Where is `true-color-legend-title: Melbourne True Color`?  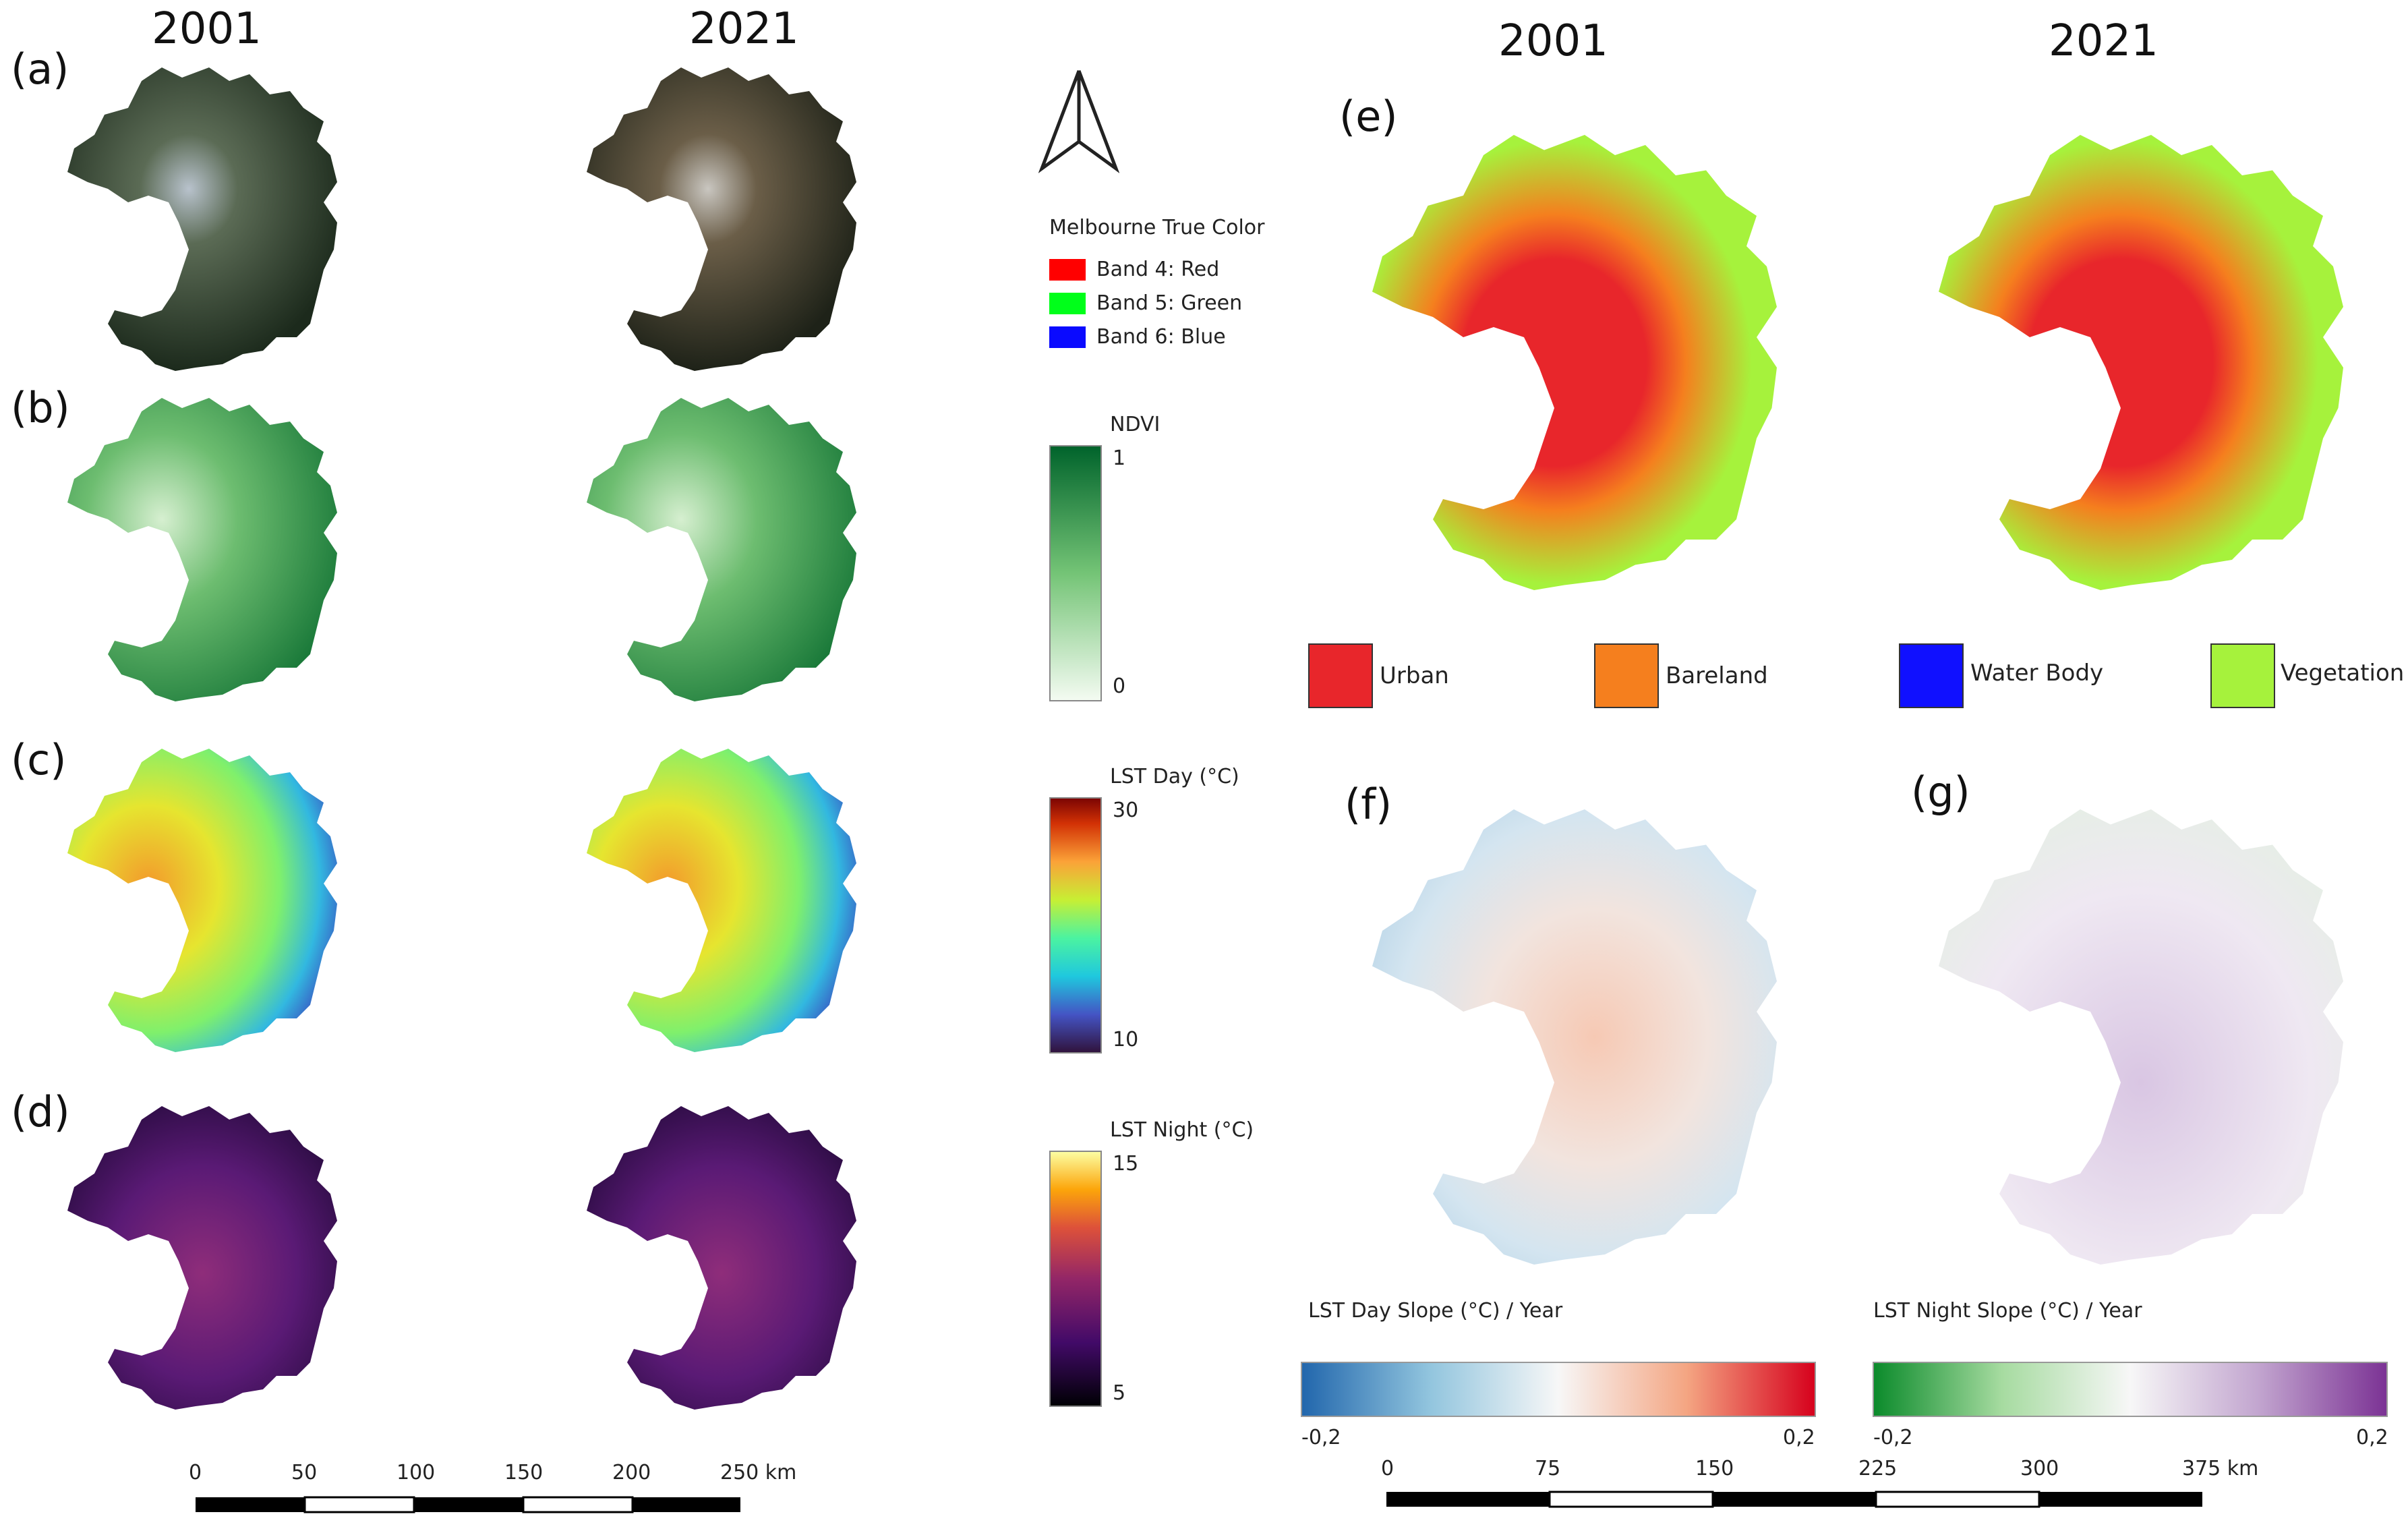 true-color-legend-title: Melbourne True Color is located at coordinates (1157, 227).